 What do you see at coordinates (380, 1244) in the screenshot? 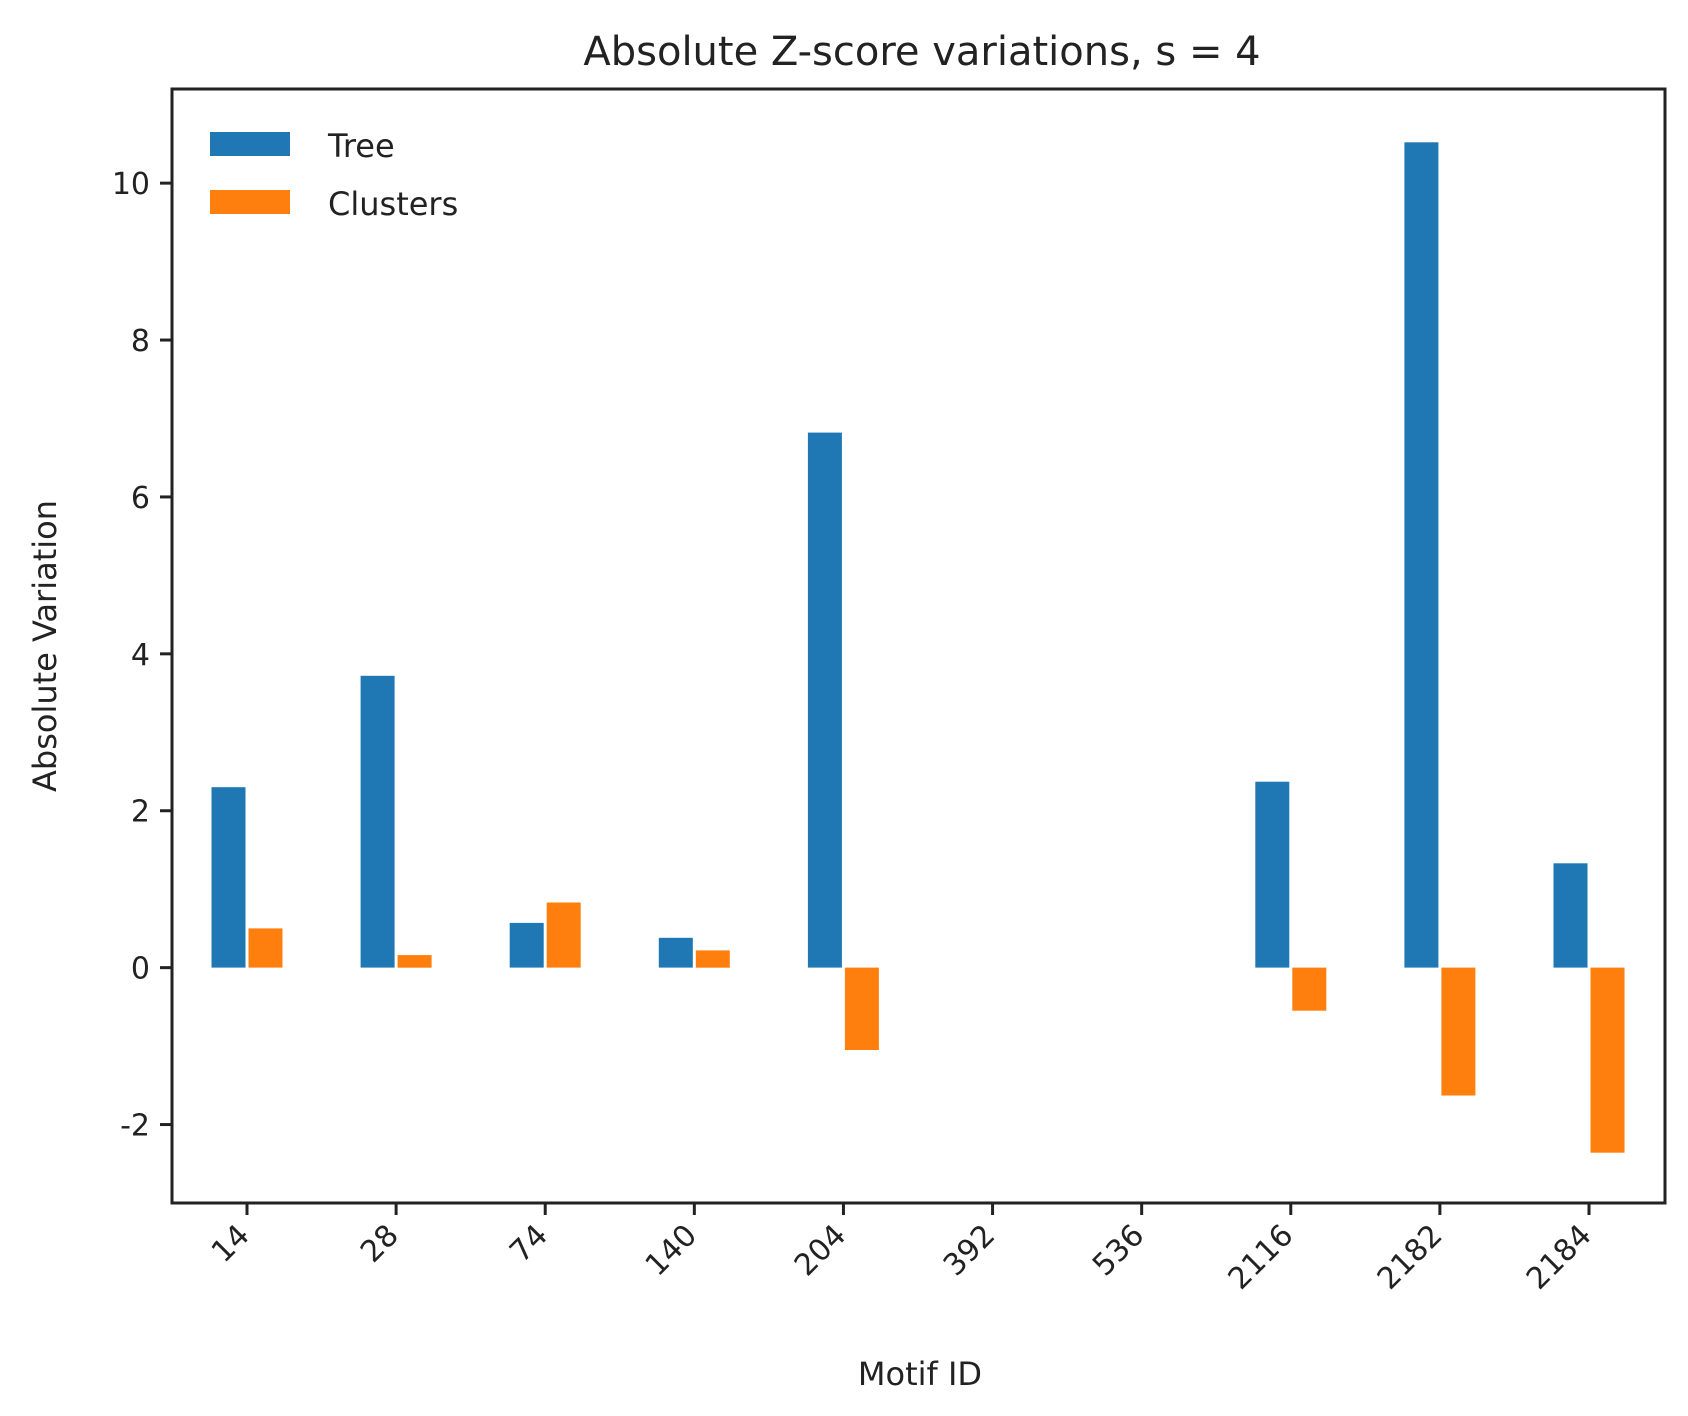
I see `x-tick-label: 28` at bounding box center [380, 1244].